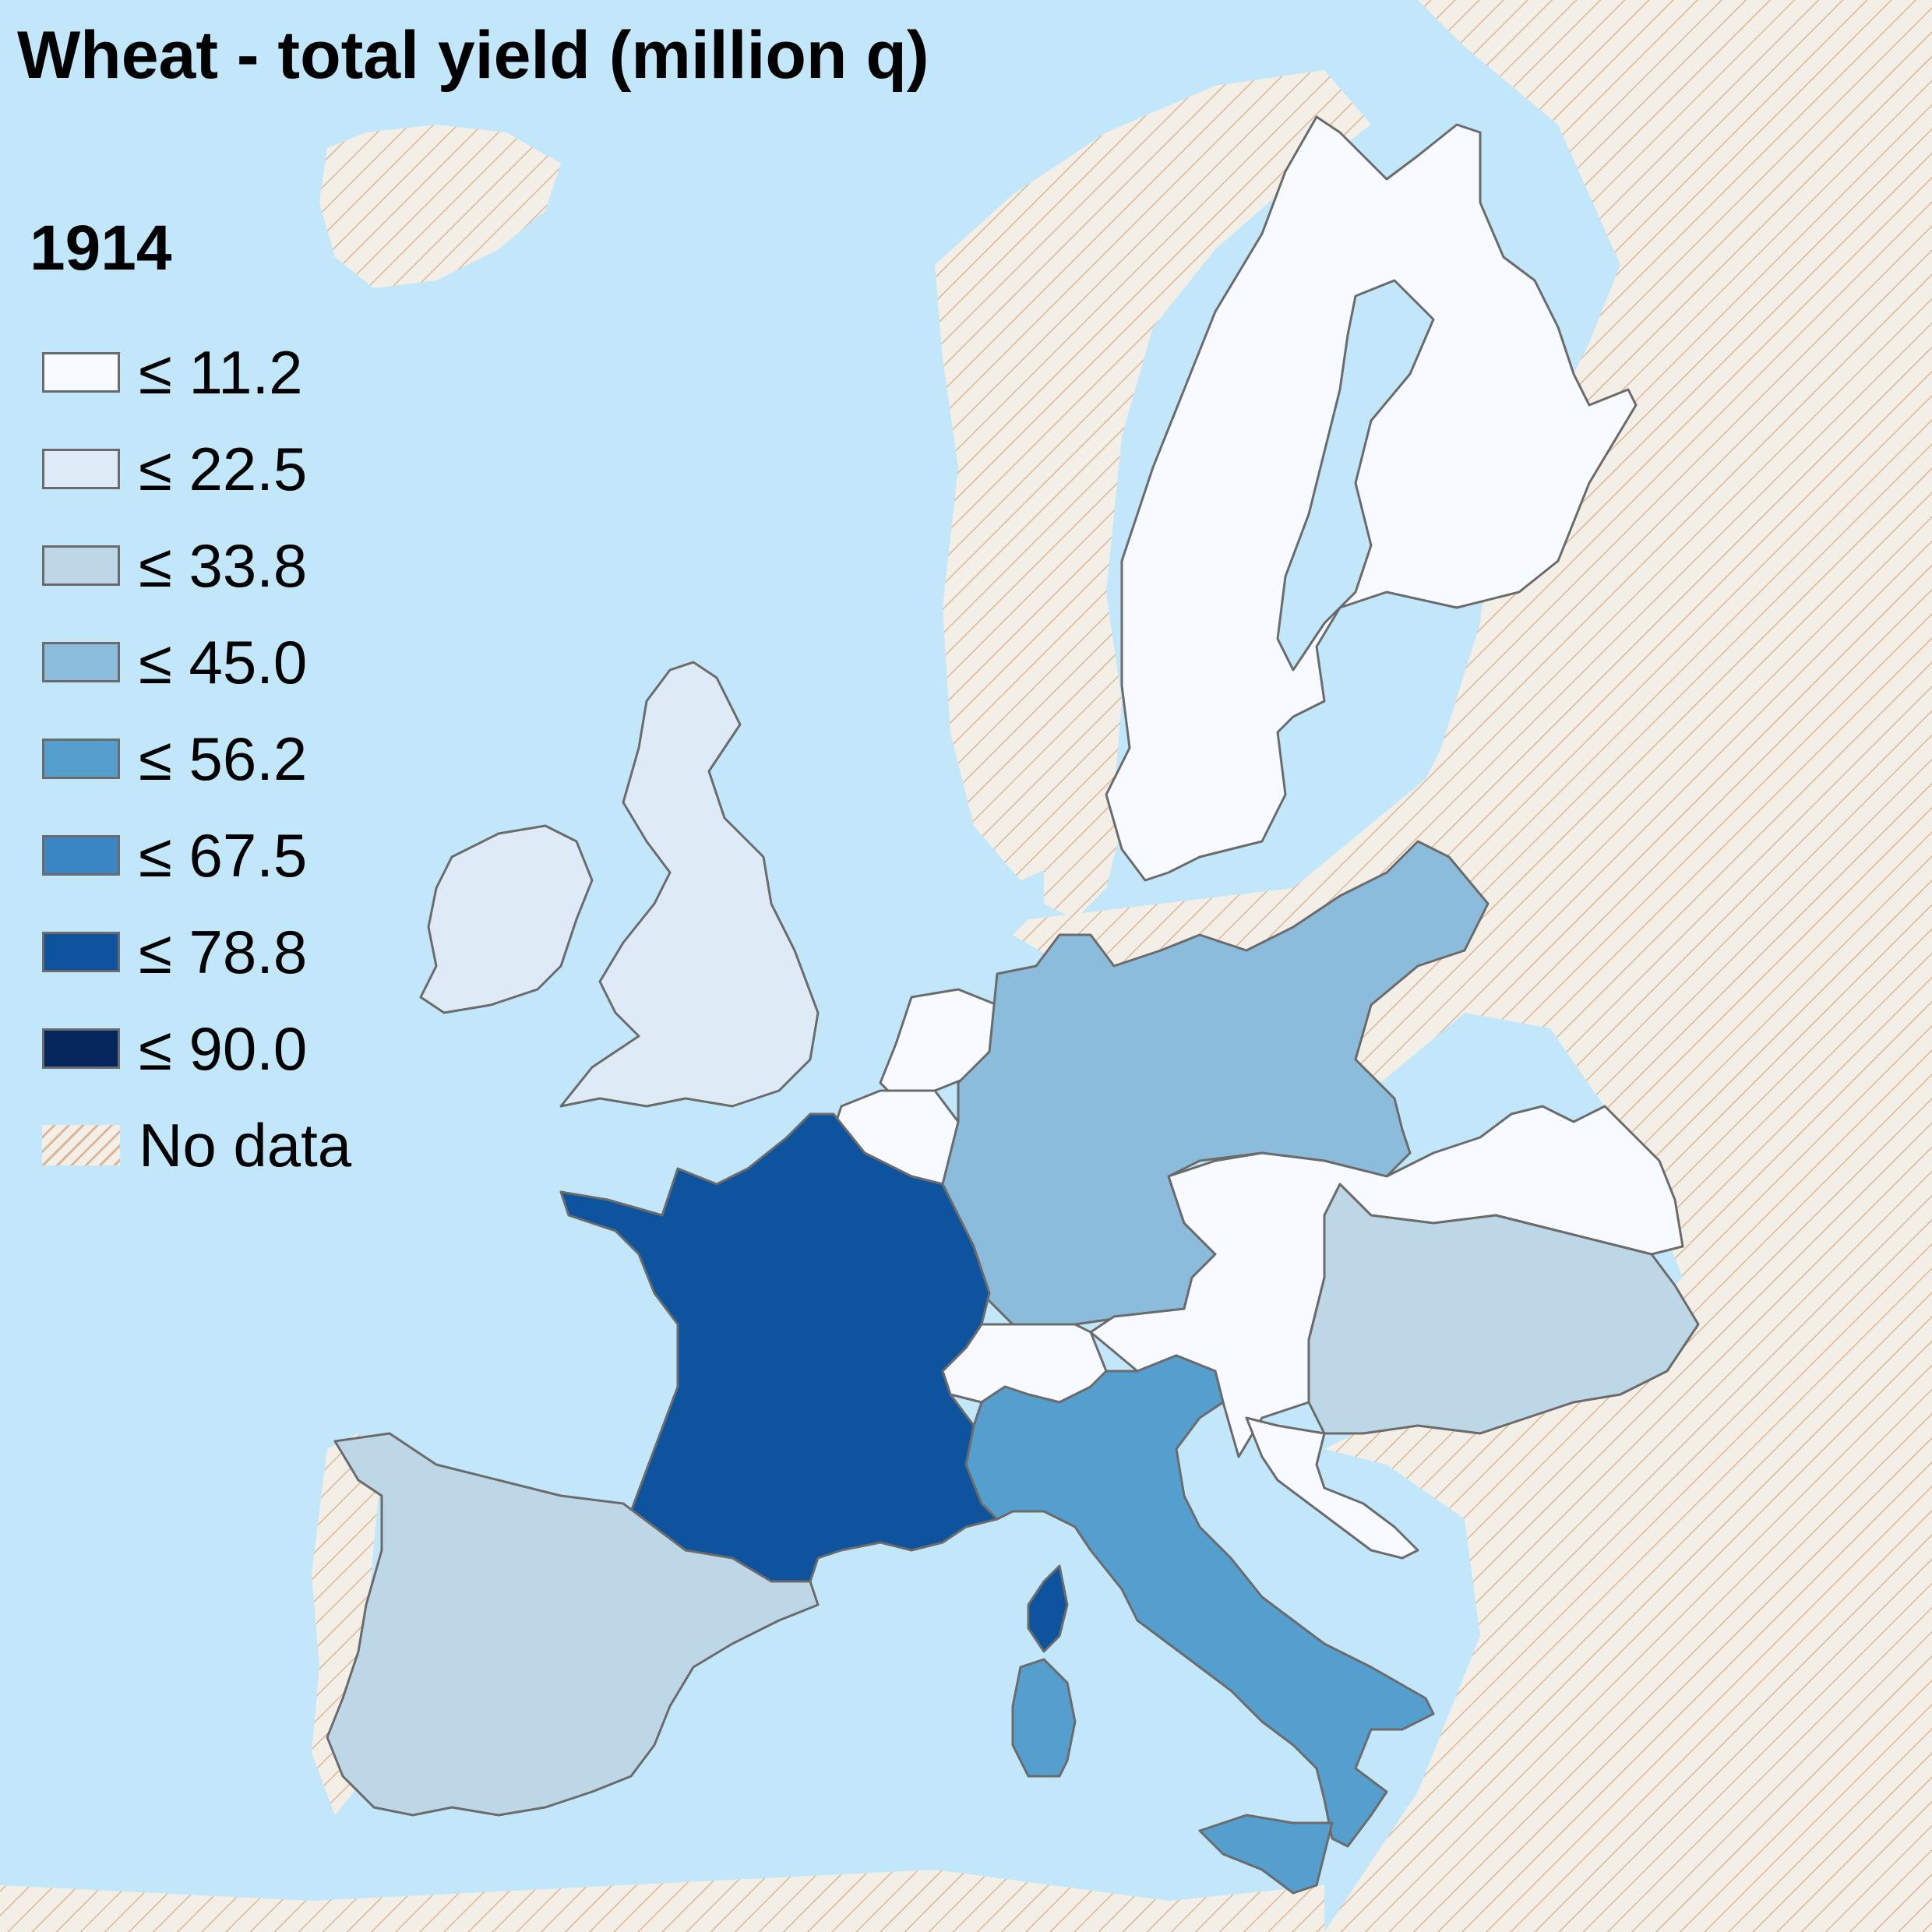  I want to click on legend-label: ≤ 78.8, so click(224, 952).